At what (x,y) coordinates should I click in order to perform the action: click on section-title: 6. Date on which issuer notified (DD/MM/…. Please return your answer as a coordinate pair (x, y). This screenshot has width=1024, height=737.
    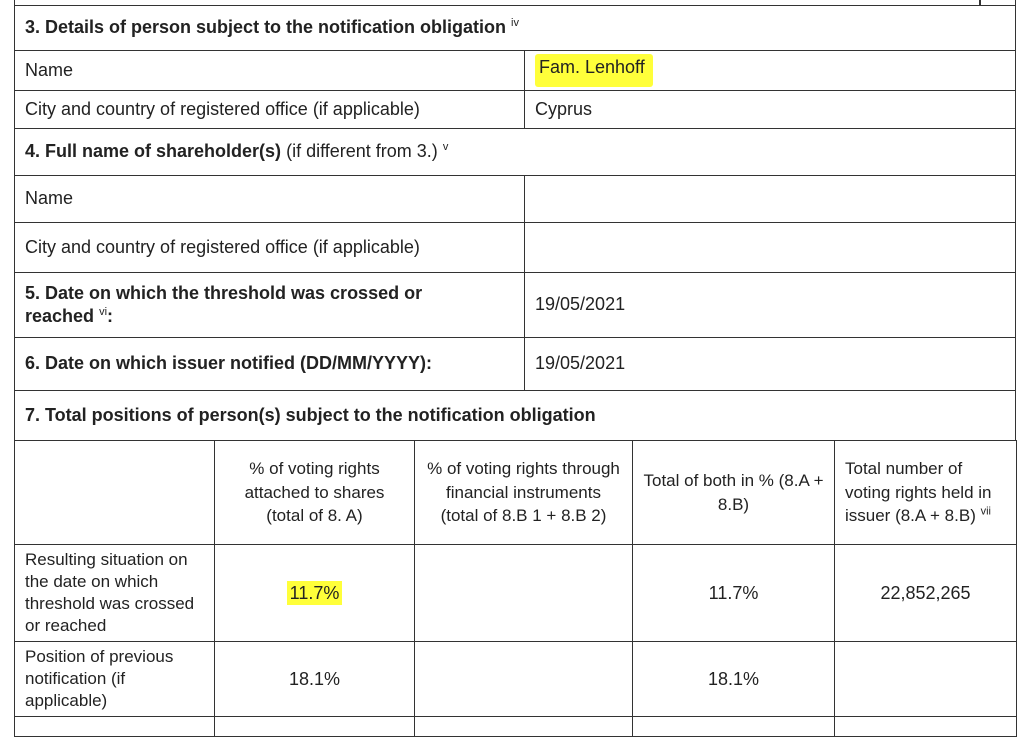
    Looking at the image, I should click on (229, 363).